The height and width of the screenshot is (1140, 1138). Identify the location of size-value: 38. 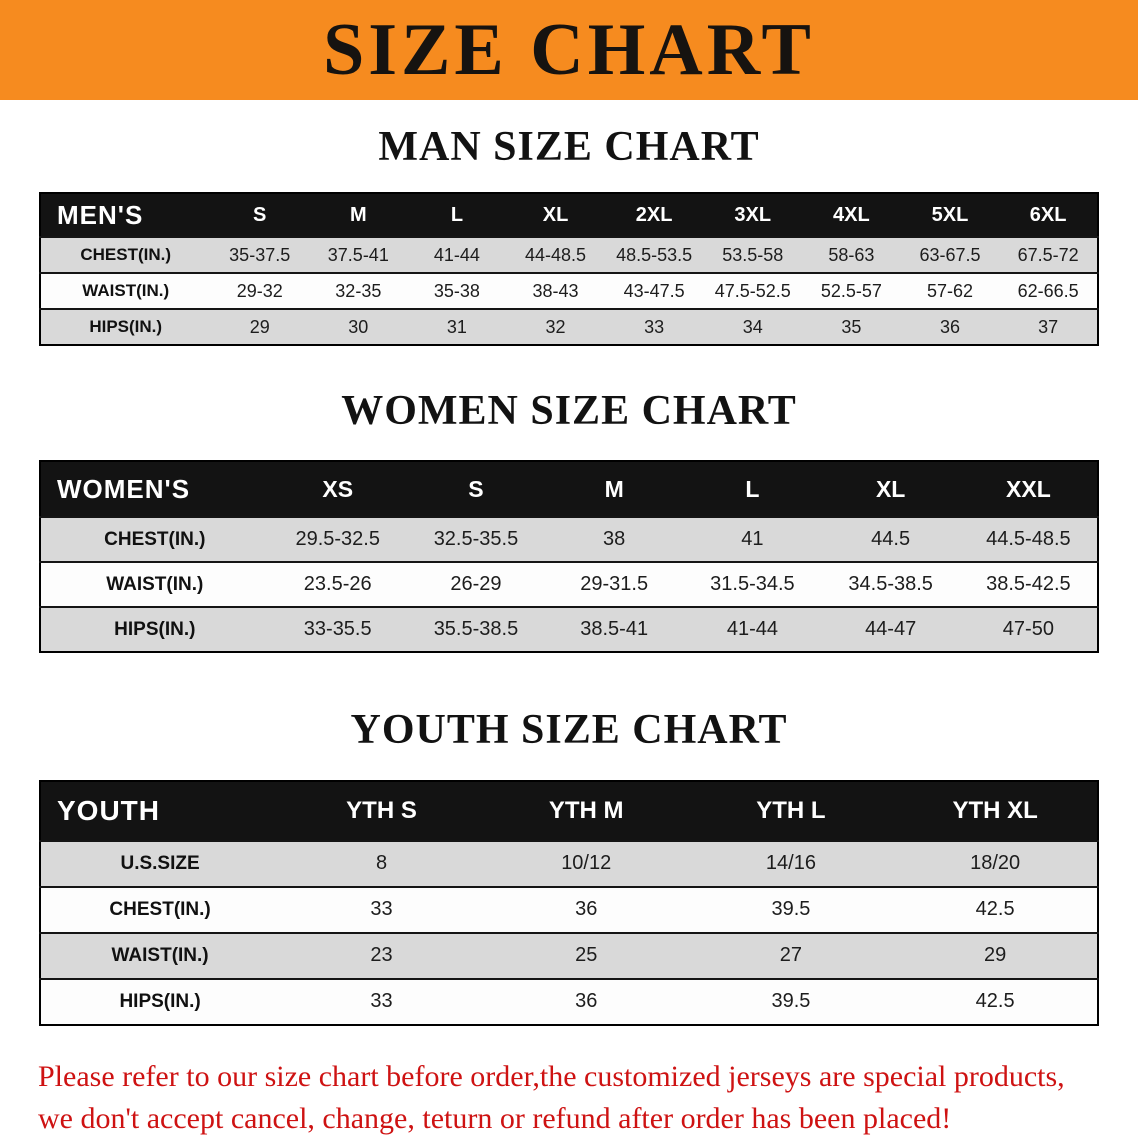
(614, 539).